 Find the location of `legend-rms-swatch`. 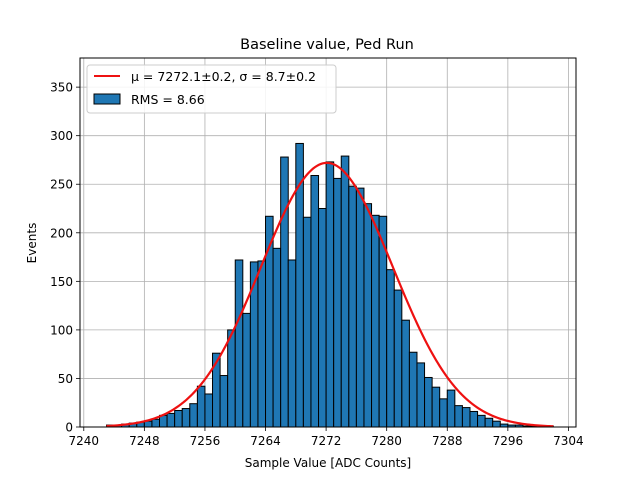

legend-rms-swatch is located at coordinates (107, 99).